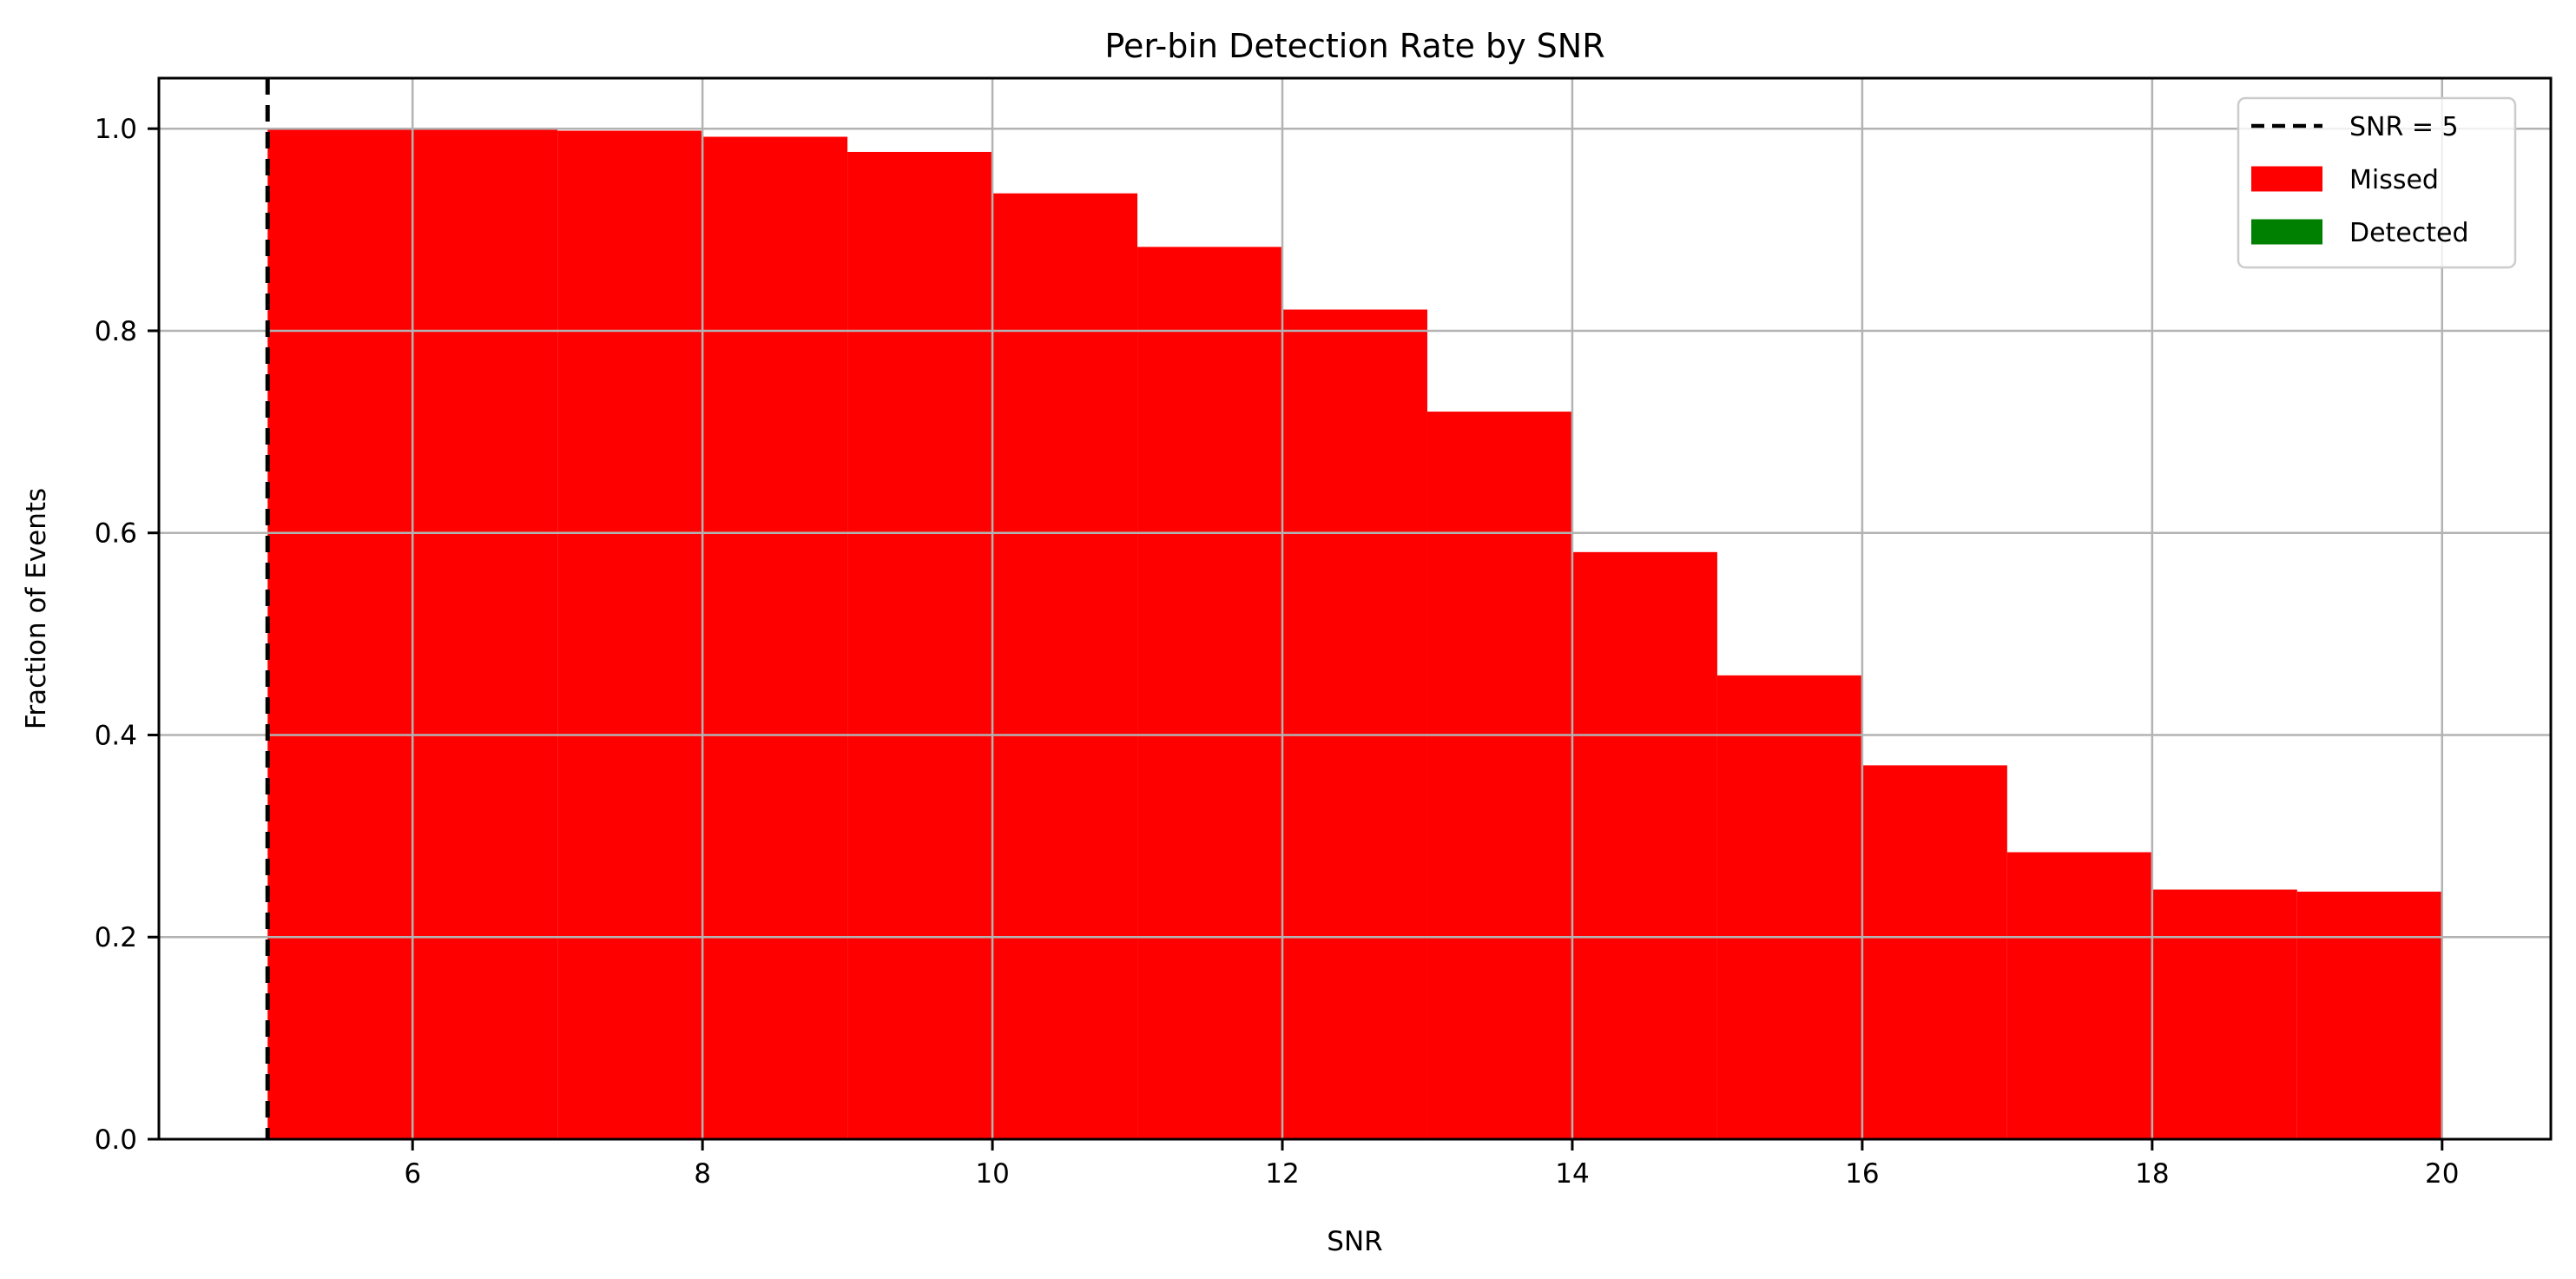 Image resolution: width=2576 pixels, height=1279 pixels. I want to click on legend-sample-patch-detected, so click(2286, 232).